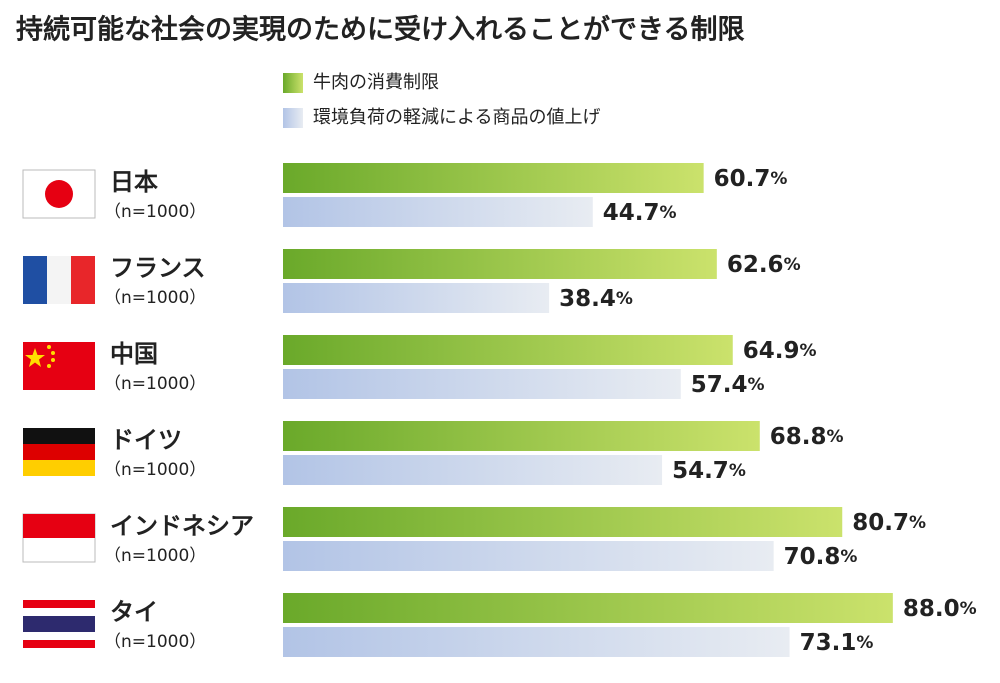 This screenshot has width=1000, height=683. Describe the element at coordinates (59, 452) in the screenshot. I see `flag-germany` at that location.